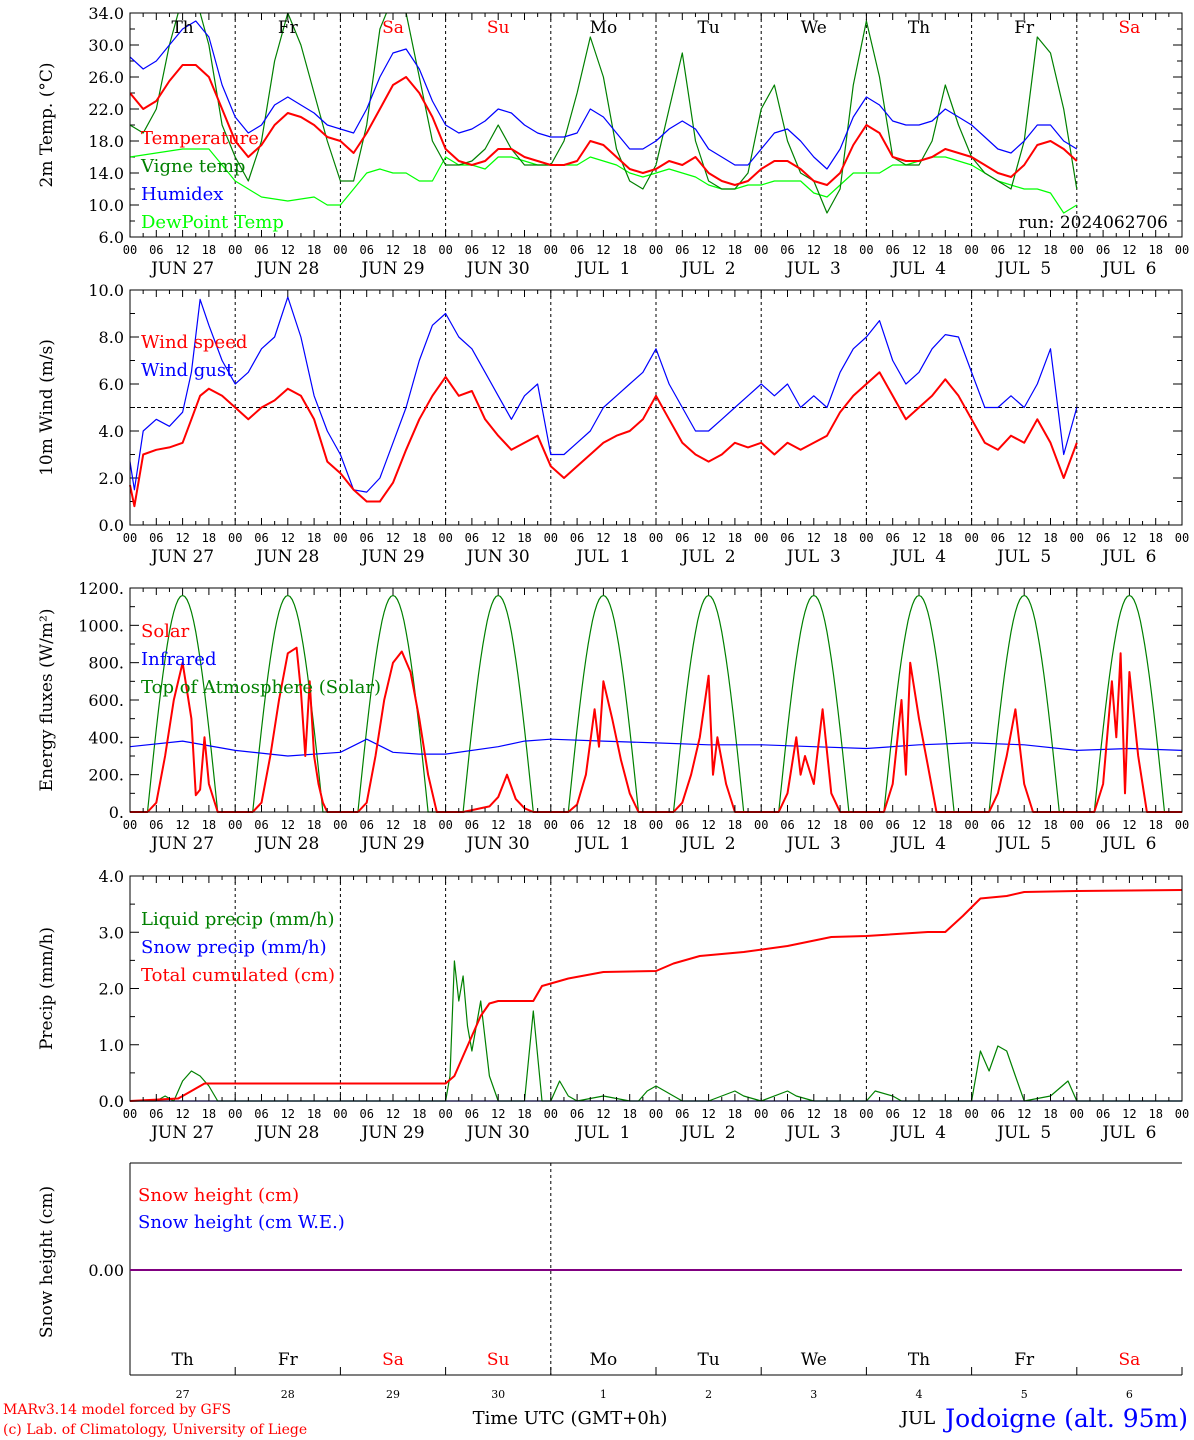  I want to click on day-number-label: 3, so click(813, 1394).